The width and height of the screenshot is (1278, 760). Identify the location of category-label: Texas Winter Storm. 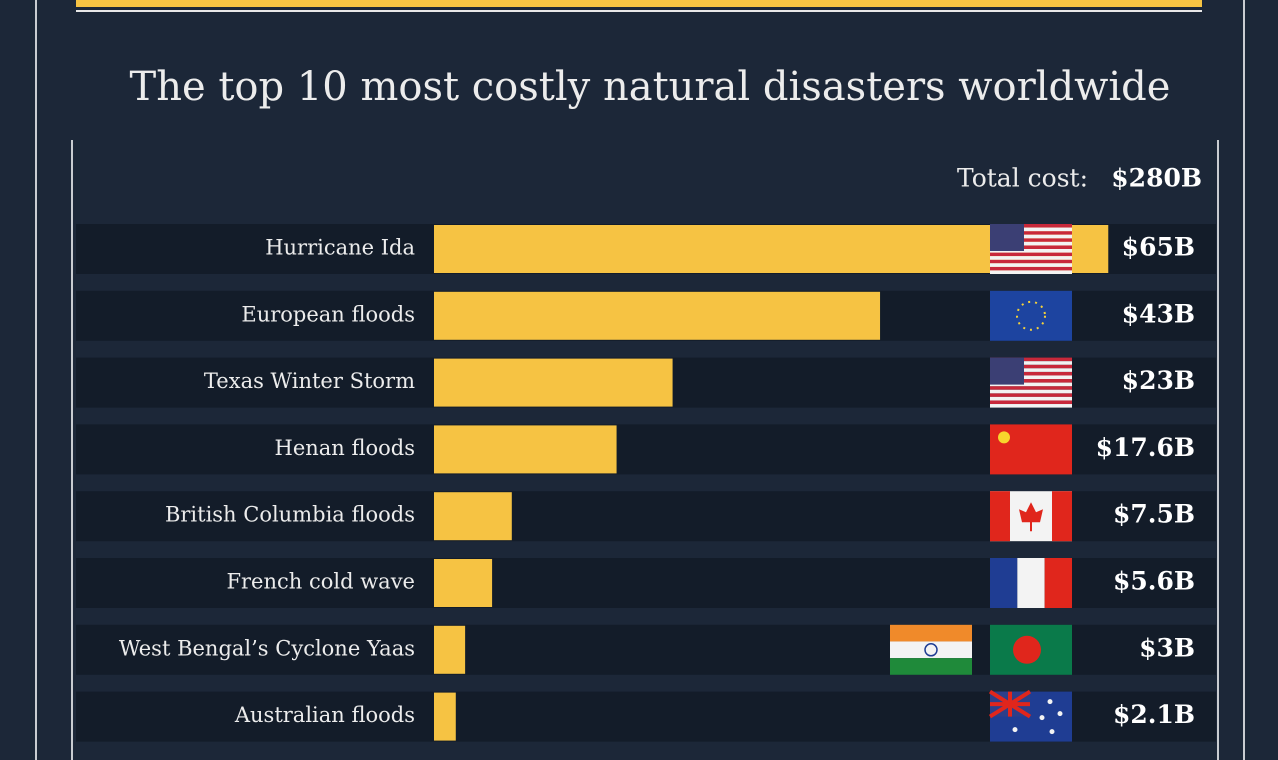
(309, 381).